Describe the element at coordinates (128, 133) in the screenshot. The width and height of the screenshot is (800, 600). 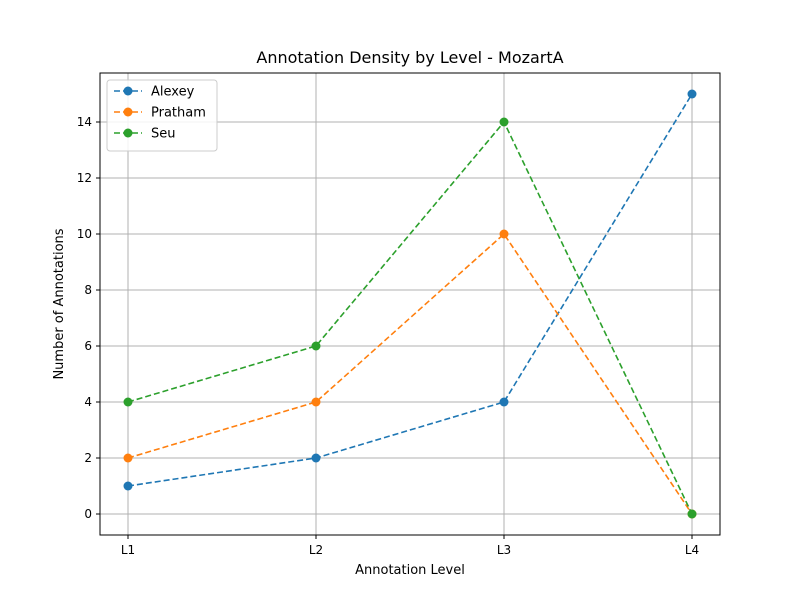
I see `legend-marker-seu` at that location.